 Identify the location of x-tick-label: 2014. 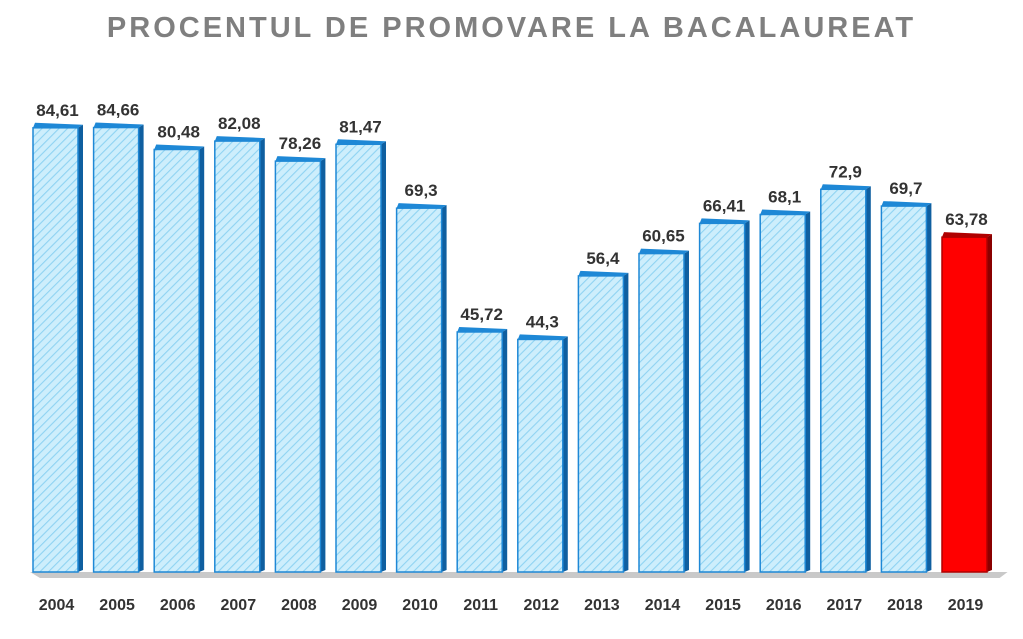
(663, 605).